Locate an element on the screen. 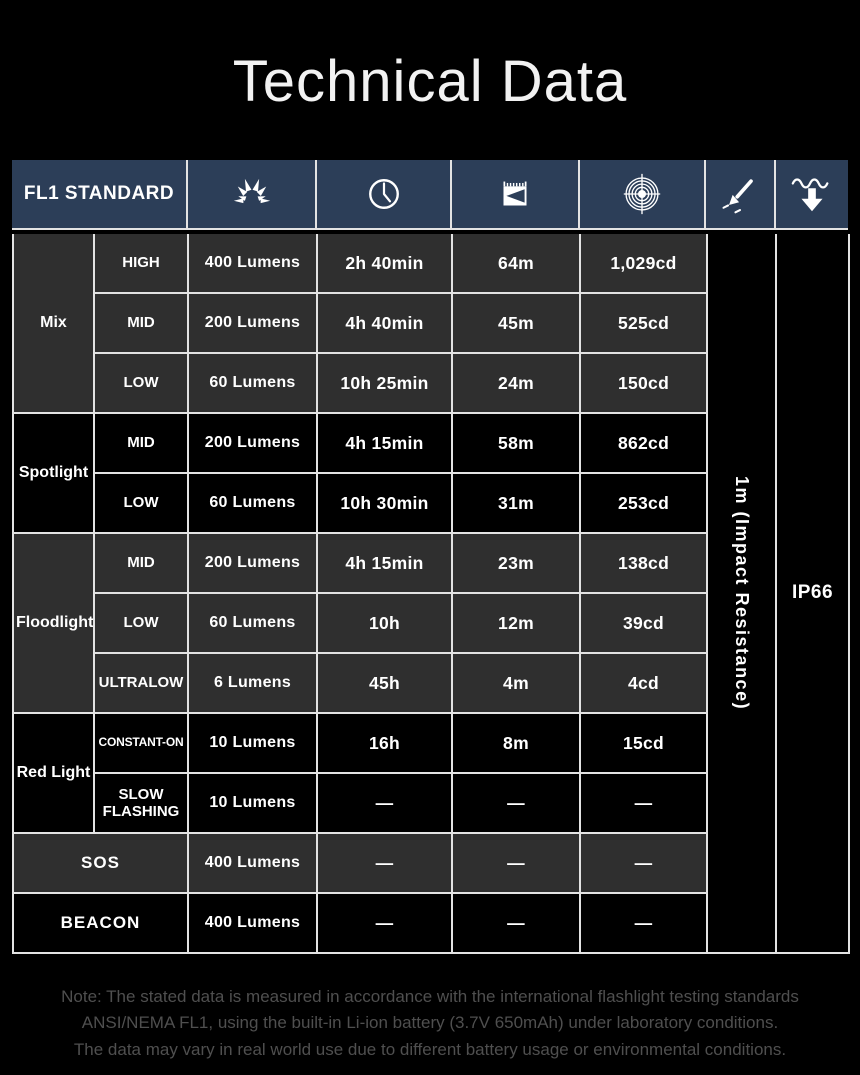  intensity-value: 150cd is located at coordinates (643, 383).